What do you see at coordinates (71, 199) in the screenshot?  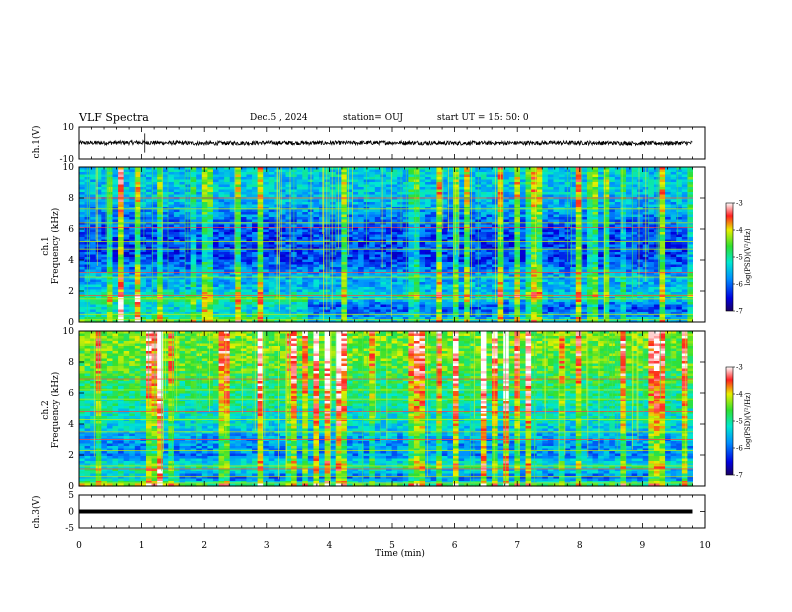 I see `ytick-label-ch1-spectrogram: 8` at bounding box center [71, 199].